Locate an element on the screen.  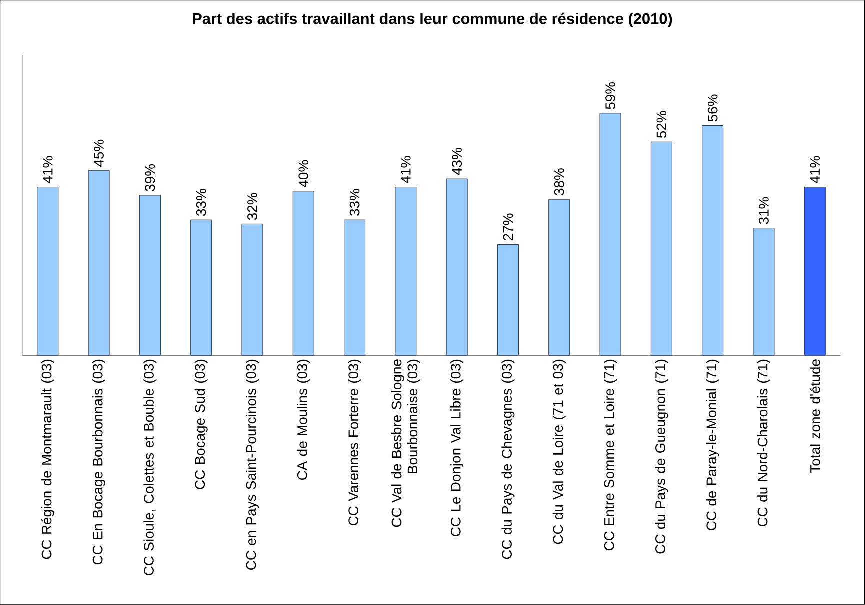
x-tick-label: CC Entre Somme et Loire (71) is located at coordinates (611, 455).